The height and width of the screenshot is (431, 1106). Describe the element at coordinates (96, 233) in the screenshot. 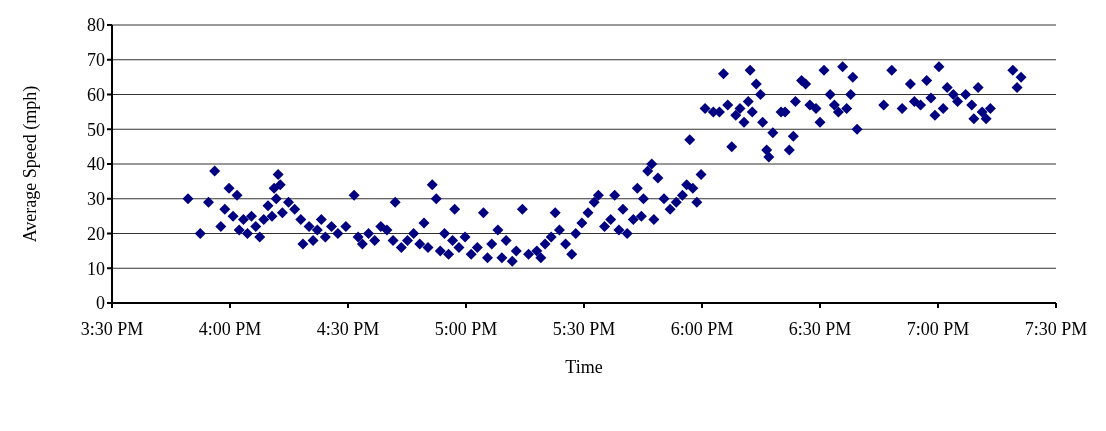

I see `y-tick-label: 20` at that location.